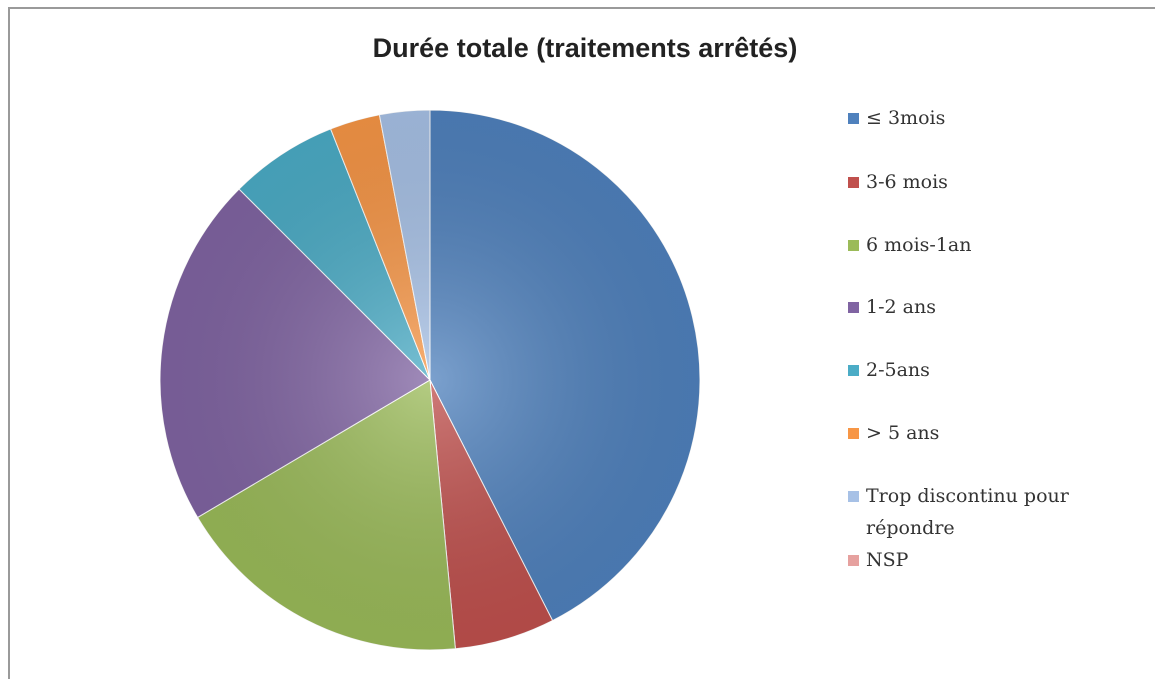 This screenshot has width=1155, height=679. What do you see at coordinates (585, 48) in the screenshot?
I see `chart-title: Durée totale (traitements arrêtés)` at bounding box center [585, 48].